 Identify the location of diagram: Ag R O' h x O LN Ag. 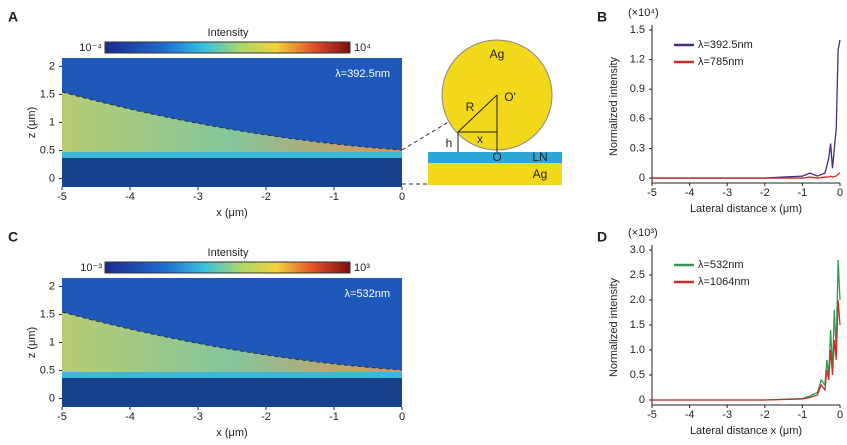
(481, 112).